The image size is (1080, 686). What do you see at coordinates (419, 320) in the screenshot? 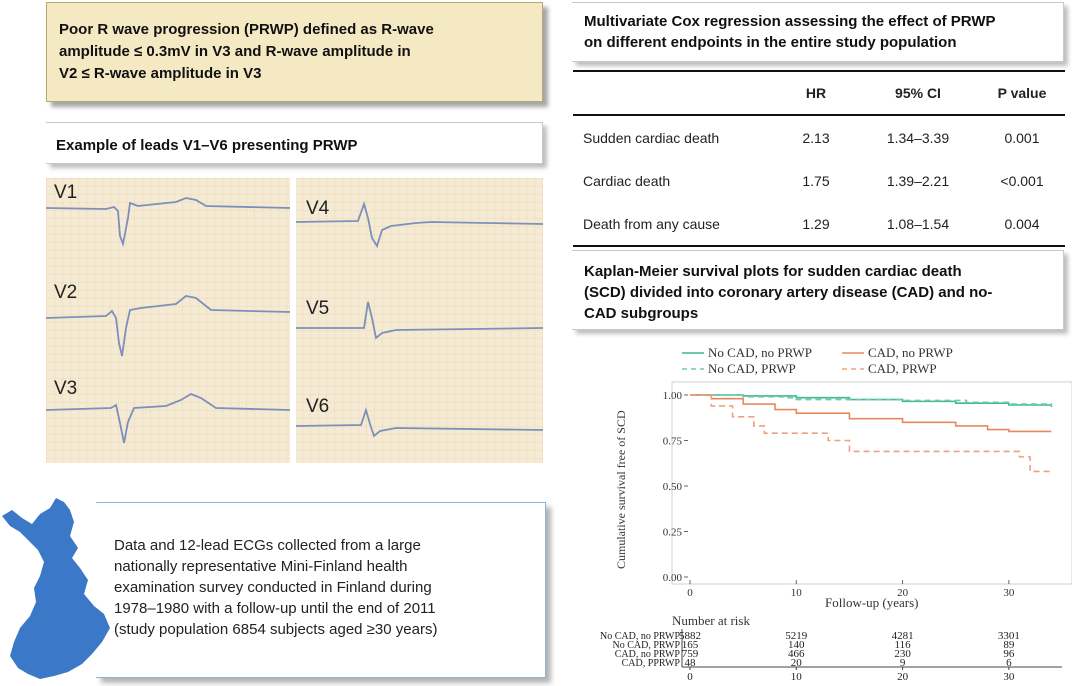
I see `ecg-trace-v5` at bounding box center [419, 320].